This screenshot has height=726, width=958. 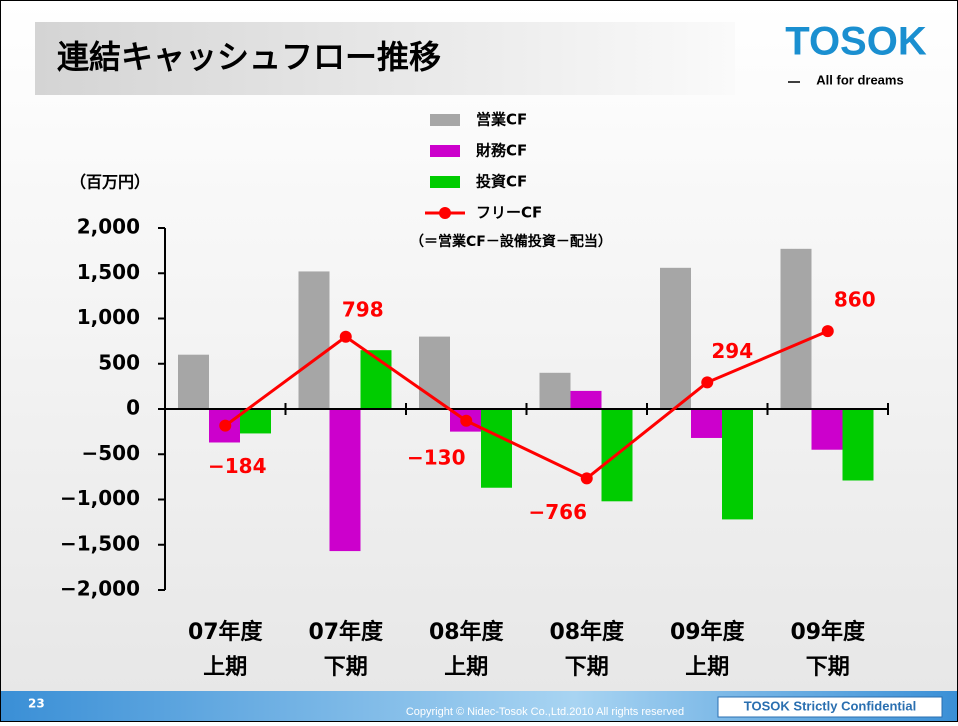 What do you see at coordinates (436, 457) in the screenshot?
I see `data-label: −130` at bounding box center [436, 457].